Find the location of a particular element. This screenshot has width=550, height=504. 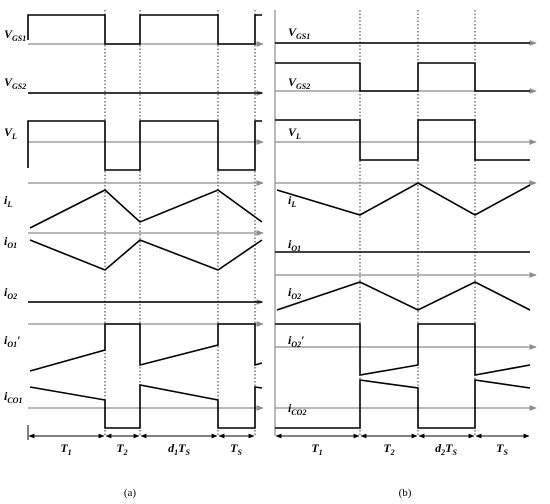

signal-label: iO2′ is located at coordinates (296, 341).